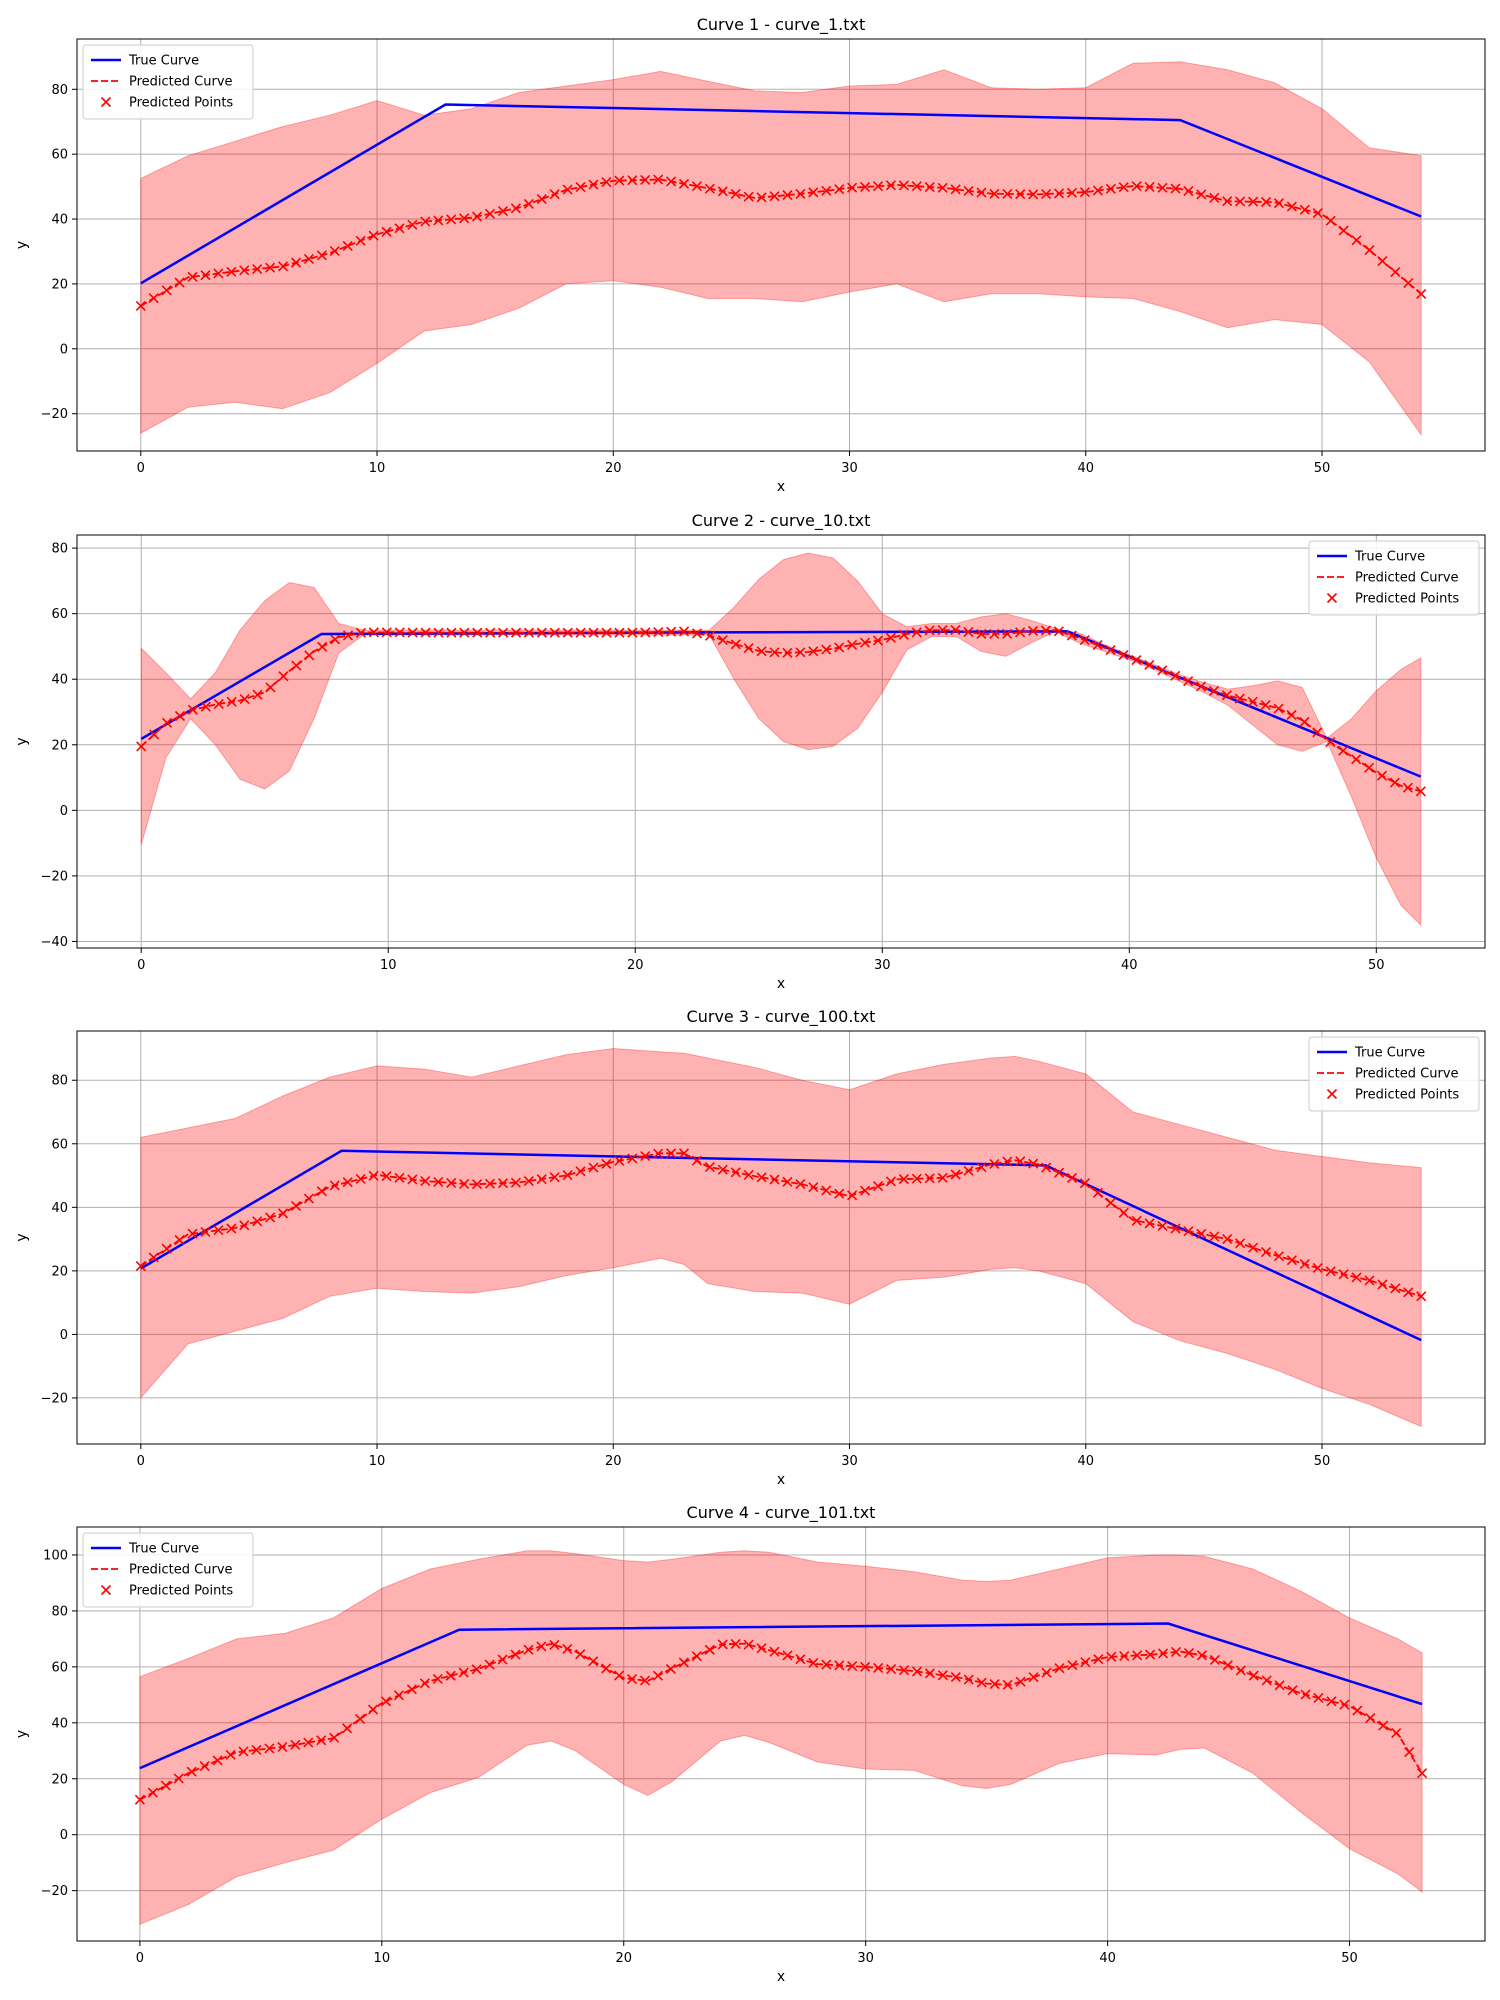  What do you see at coordinates (781, 1017) in the screenshot?
I see `subplot-title: Curve 3 - curve_100.txt` at bounding box center [781, 1017].